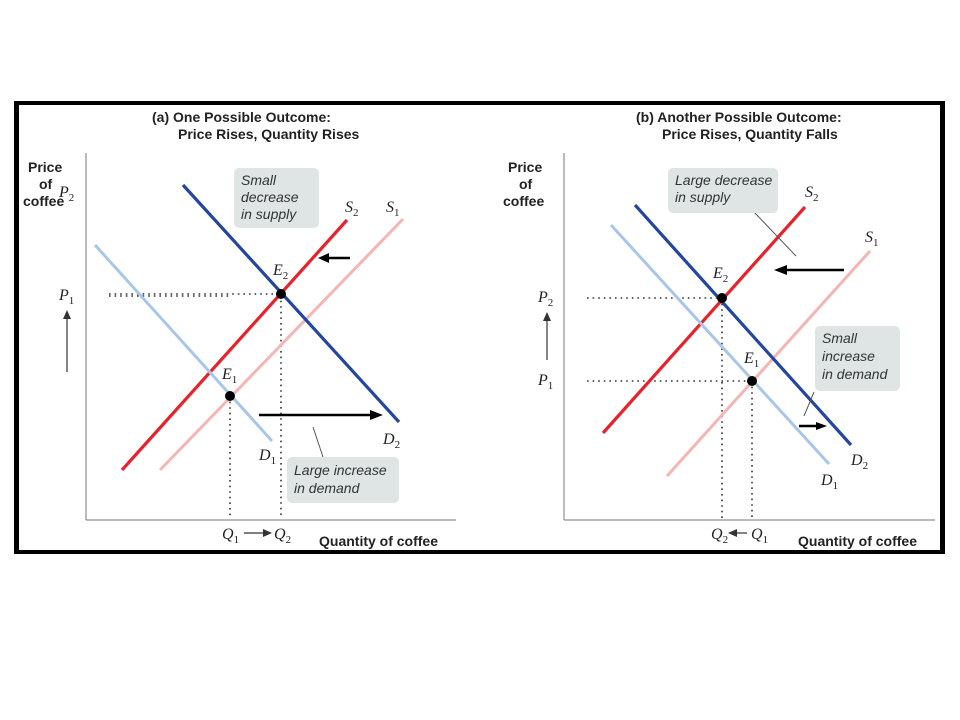 The image size is (960, 720). I want to click on panel-a-supply-shift-arrowhead, so click(323, 258).